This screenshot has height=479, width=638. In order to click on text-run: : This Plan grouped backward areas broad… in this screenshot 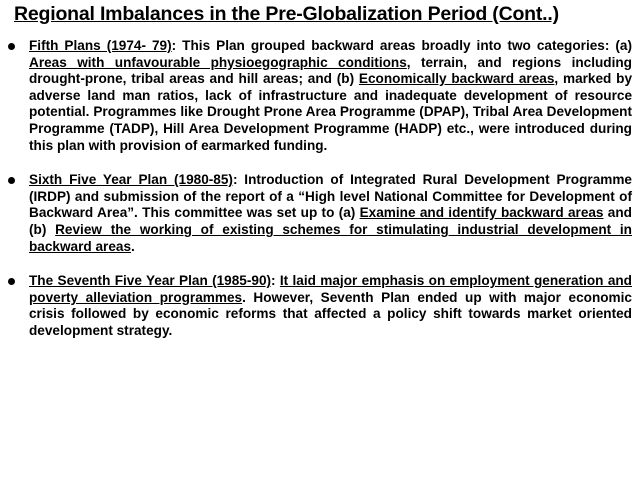, I will do `click(401, 45)`.